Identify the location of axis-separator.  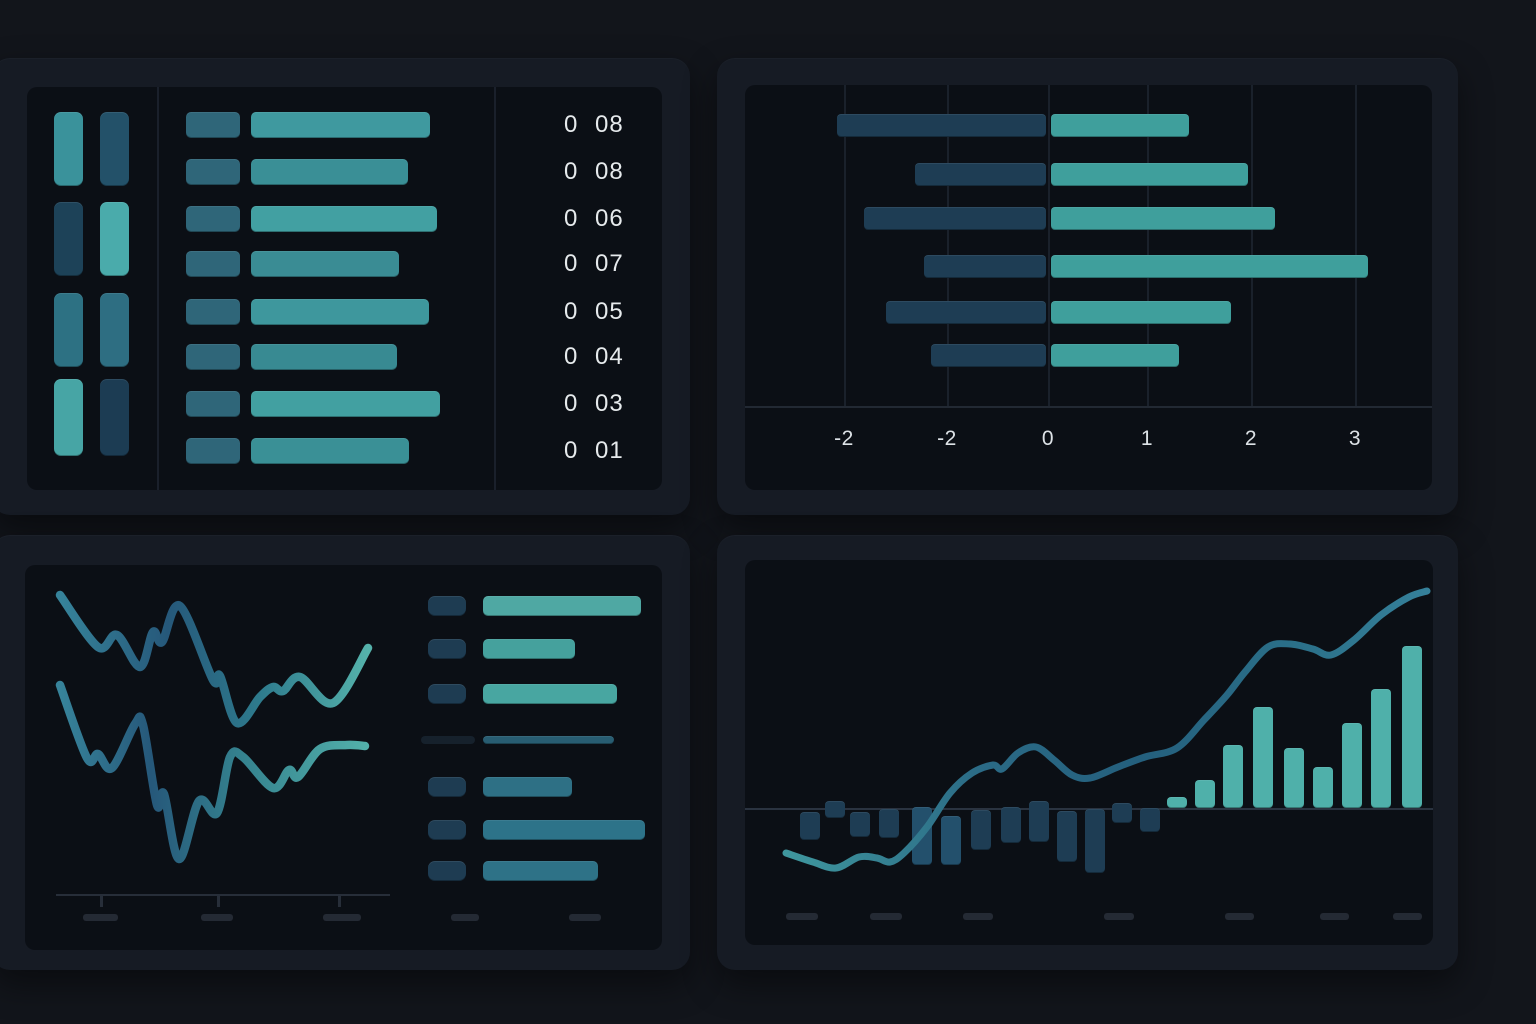
(1088, 407).